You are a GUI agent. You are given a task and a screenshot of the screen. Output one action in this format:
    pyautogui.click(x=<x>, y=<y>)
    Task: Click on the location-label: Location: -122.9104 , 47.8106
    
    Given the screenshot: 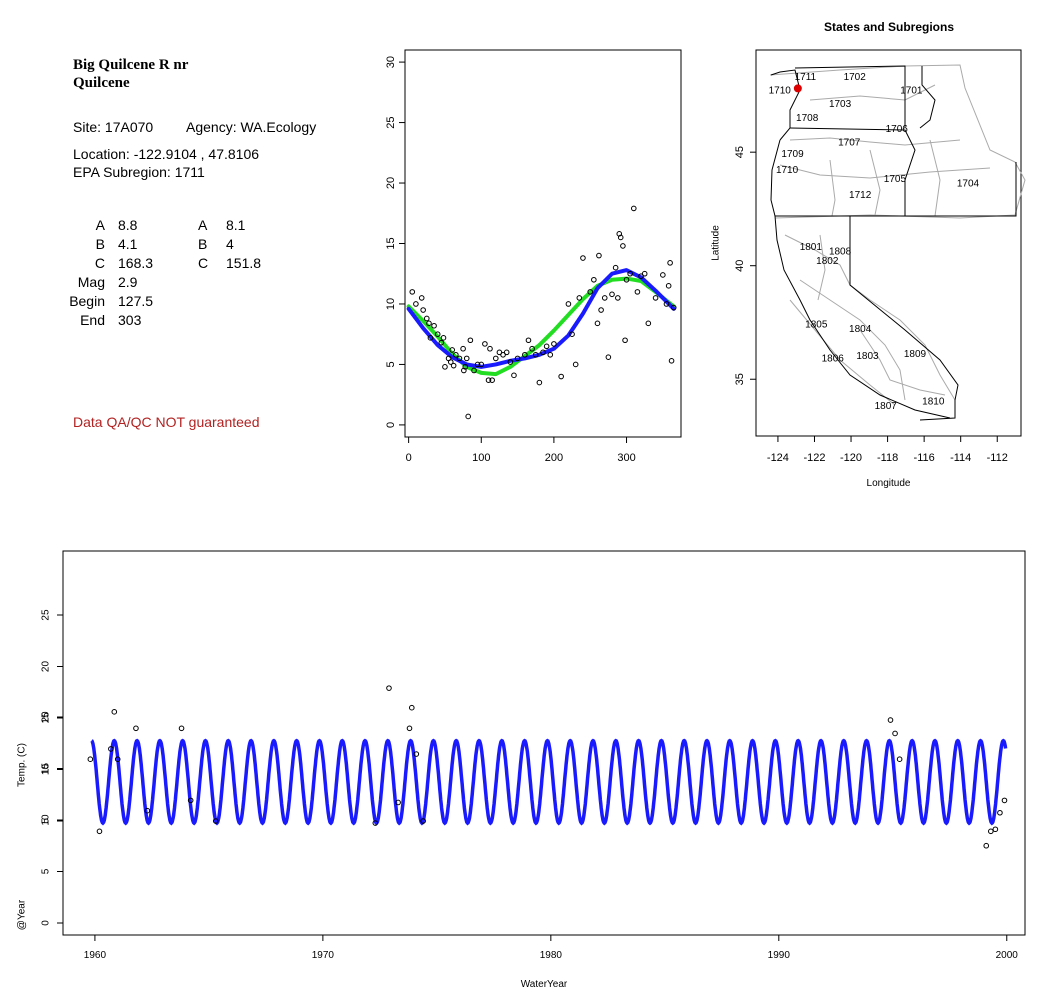 What is the action you would take?
    pyautogui.click(x=166, y=154)
    